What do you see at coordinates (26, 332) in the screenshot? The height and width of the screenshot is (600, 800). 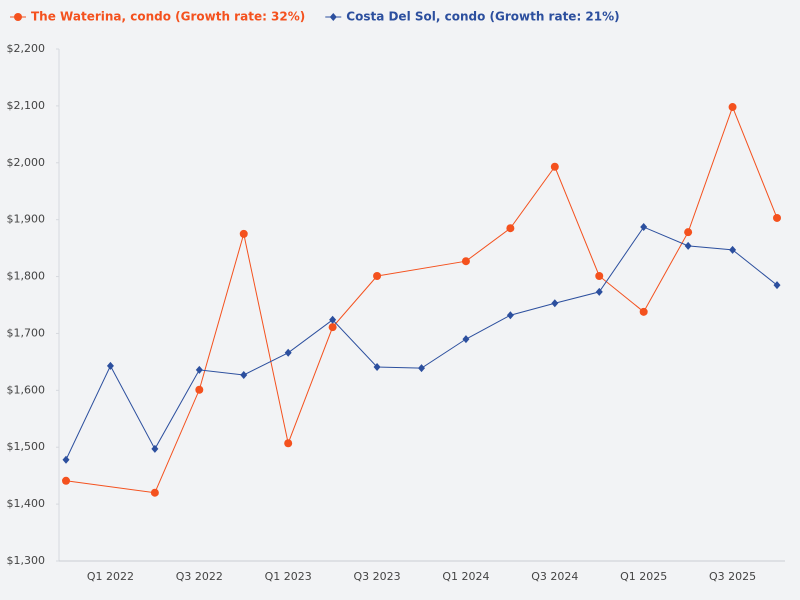 I see `y-tick-label: $1,700` at bounding box center [26, 332].